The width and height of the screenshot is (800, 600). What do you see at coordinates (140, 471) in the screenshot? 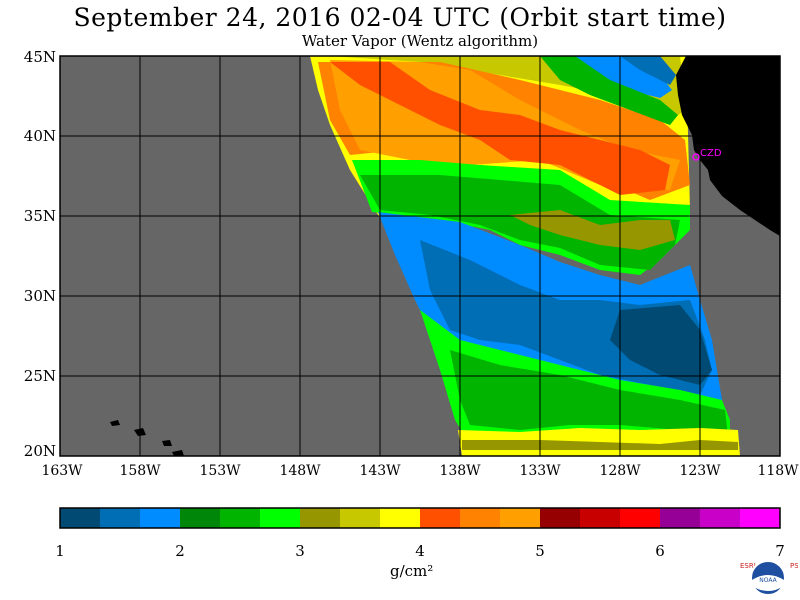
I see `lon-label: 158W` at bounding box center [140, 471].